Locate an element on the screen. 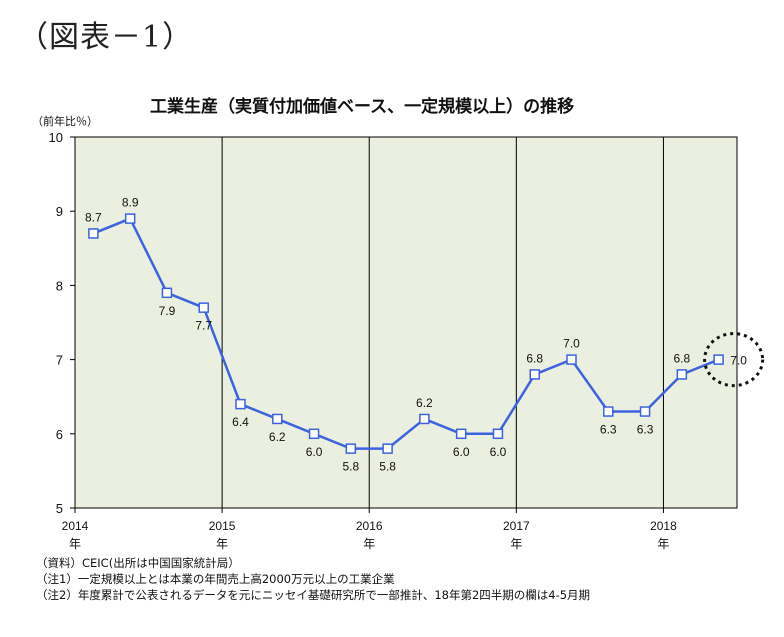  y-tick-label: 6 is located at coordinates (59, 434).